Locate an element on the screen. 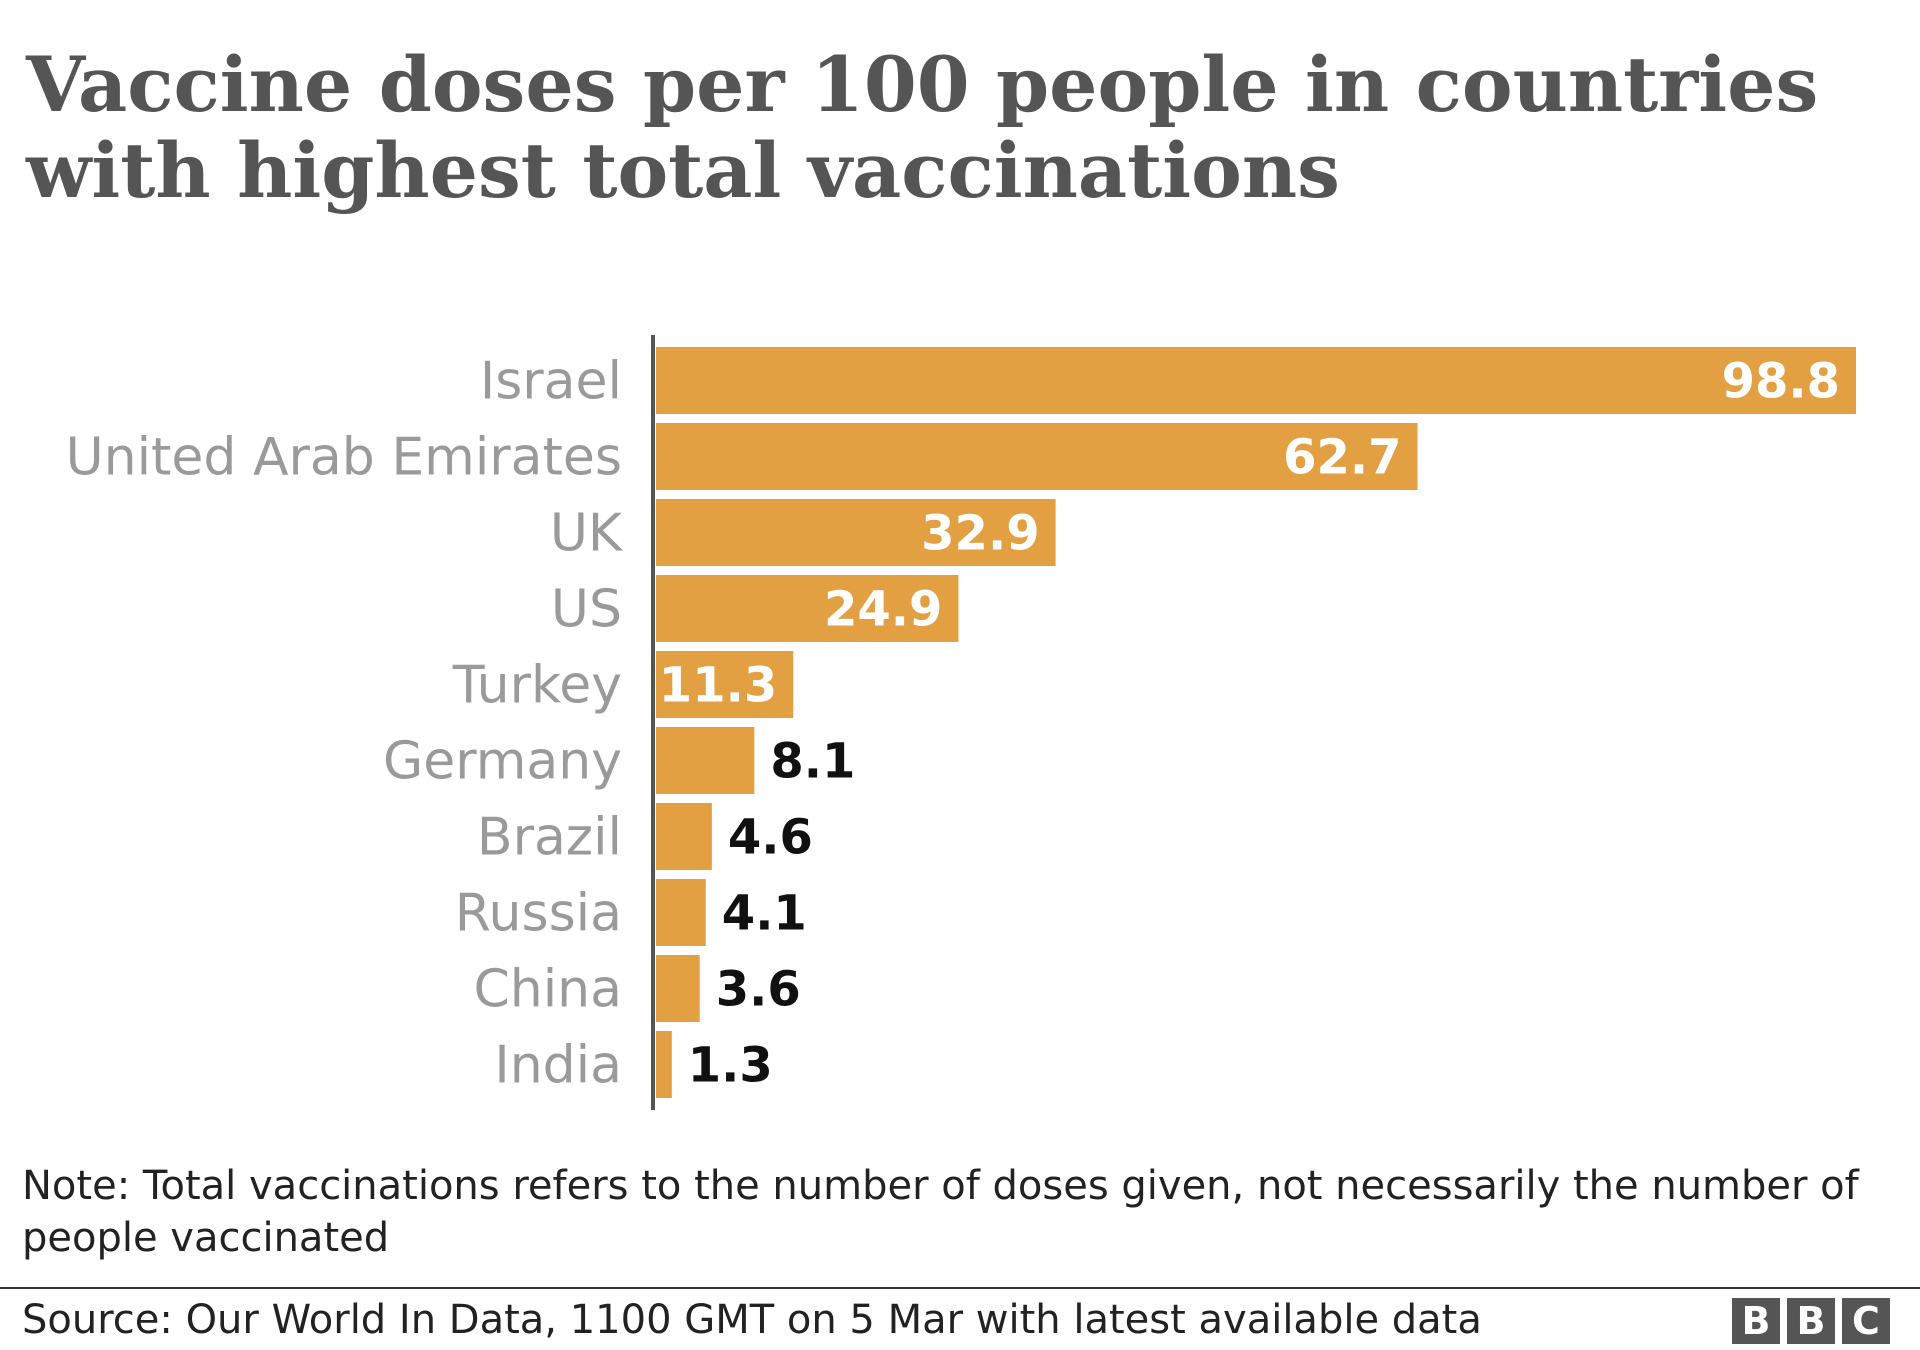 This screenshot has height=1350, width=1920. category-label: US is located at coordinates (586, 610).